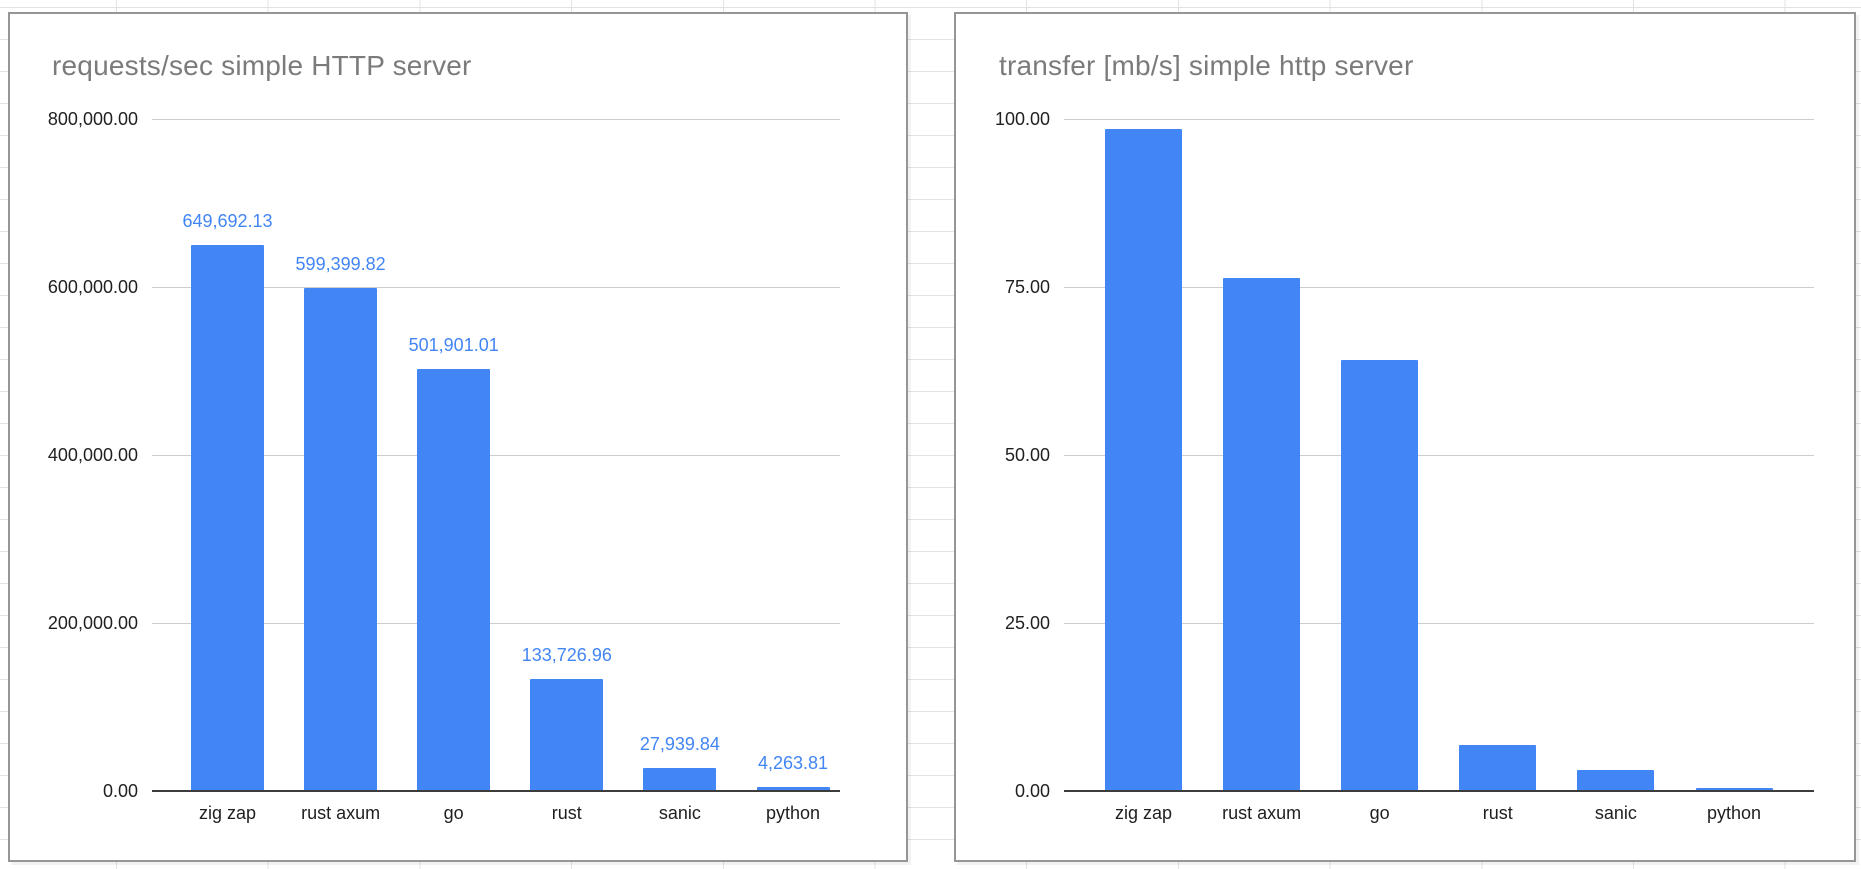 Image resolution: width=1861 pixels, height=869 pixels. I want to click on y-axis-tick-label: 400,000.00, so click(92, 455).